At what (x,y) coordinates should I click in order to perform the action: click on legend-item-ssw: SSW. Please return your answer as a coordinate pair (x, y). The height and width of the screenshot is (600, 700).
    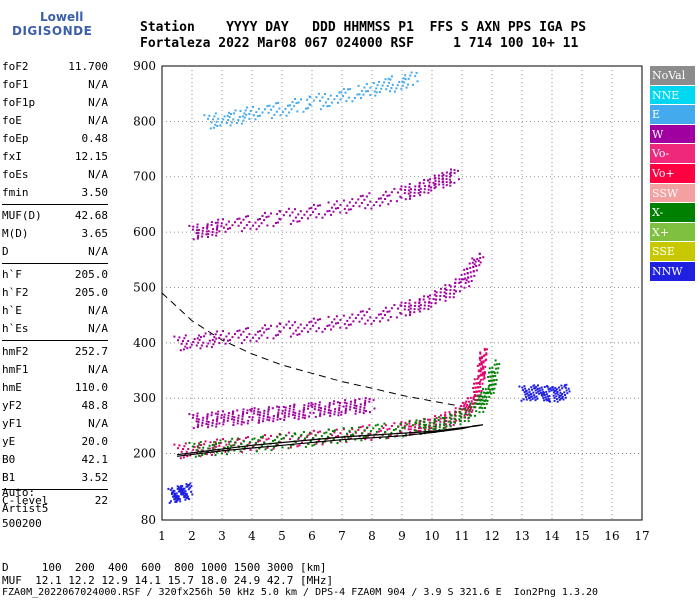
    Looking at the image, I should click on (672, 193).